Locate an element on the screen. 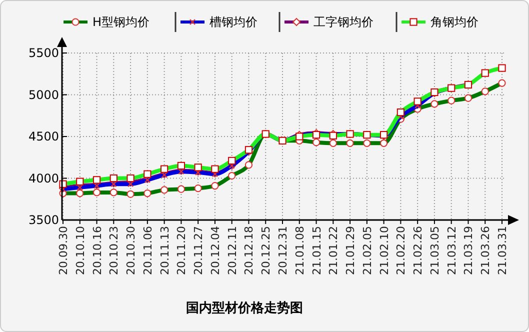 This screenshot has height=332, width=529. x-tick-label: 21.01.22 is located at coordinates (333, 250).